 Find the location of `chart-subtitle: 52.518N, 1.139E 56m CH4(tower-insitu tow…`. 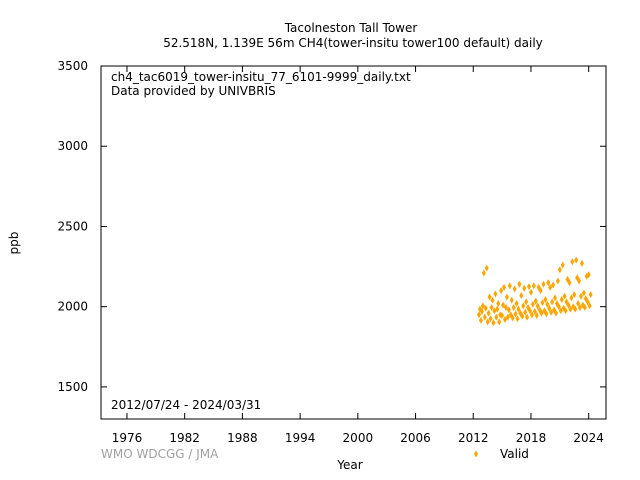

chart-subtitle: 52.518N, 1.139E 56m CH4(tower-insitu tow… is located at coordinates (353, 43).